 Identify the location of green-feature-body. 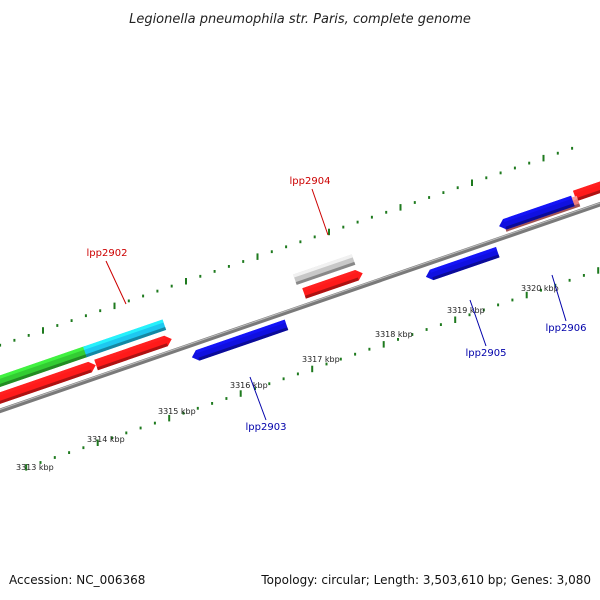
(44, 371).